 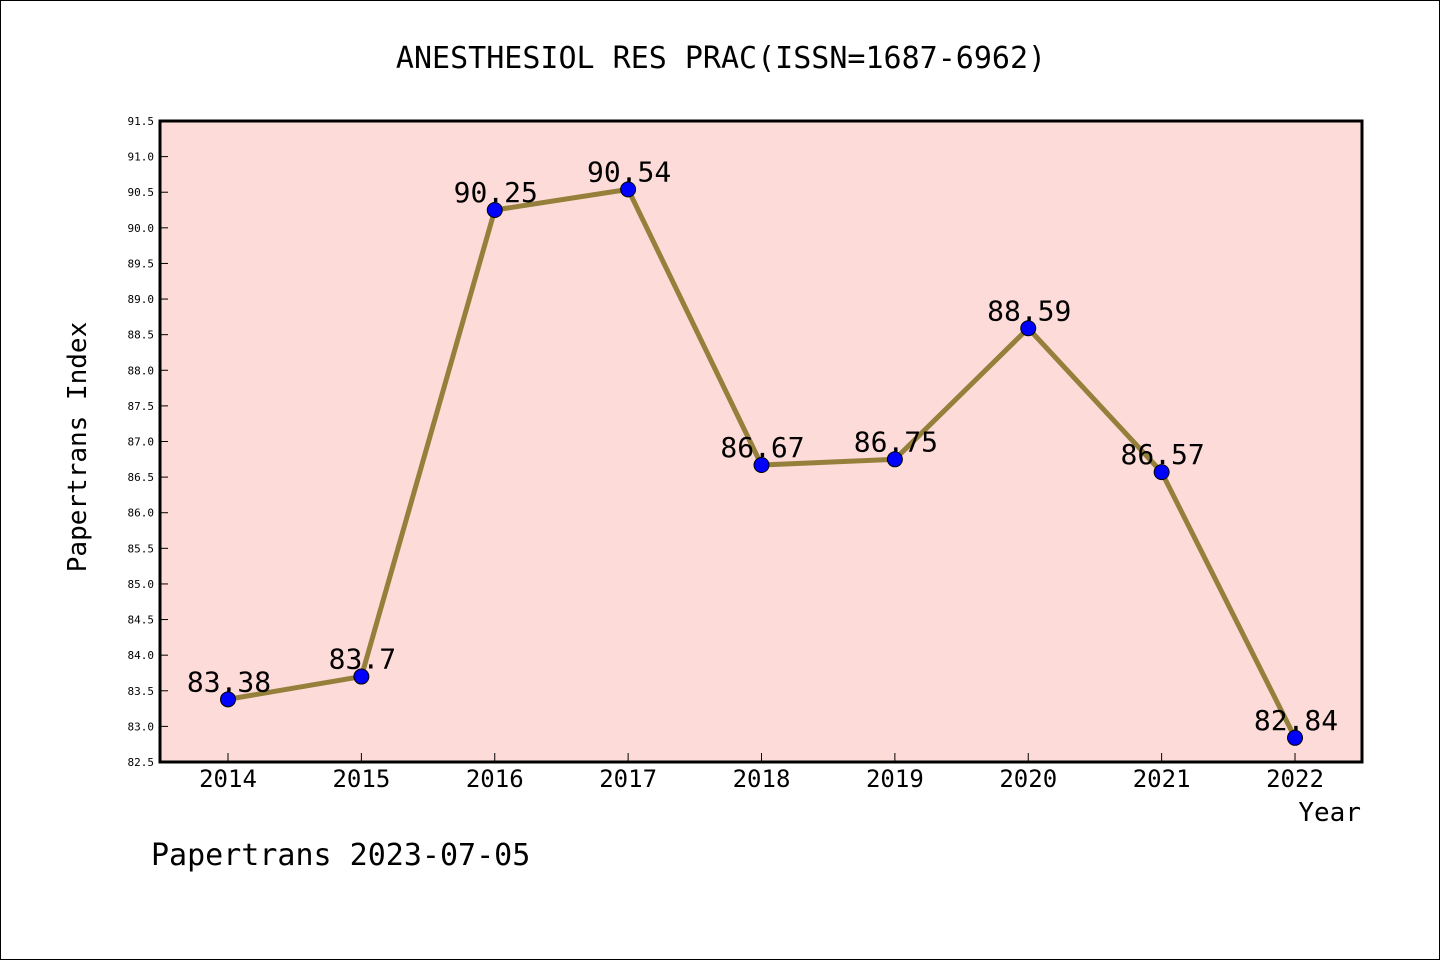 I want to click on x-tick-label: 2020, so click(x=1028, y=779).